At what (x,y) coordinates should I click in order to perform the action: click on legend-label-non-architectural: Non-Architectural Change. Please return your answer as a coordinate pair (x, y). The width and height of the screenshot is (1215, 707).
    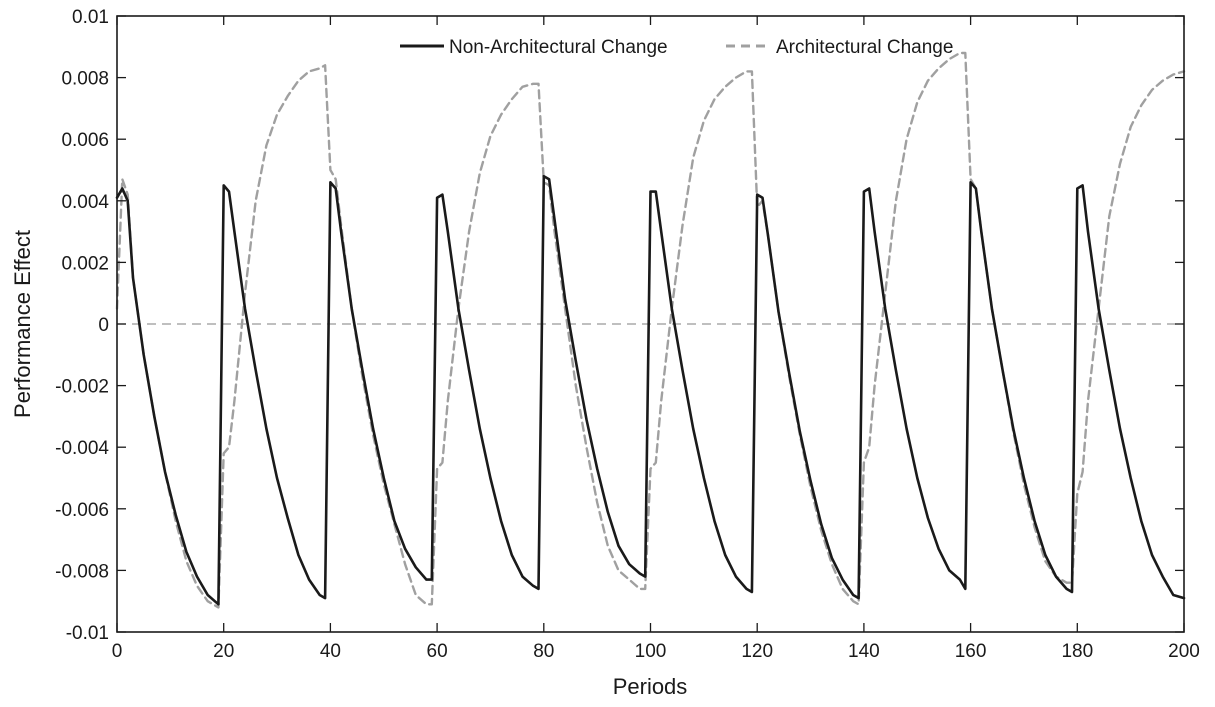
    Looking at the image, I should click on (558, 47).